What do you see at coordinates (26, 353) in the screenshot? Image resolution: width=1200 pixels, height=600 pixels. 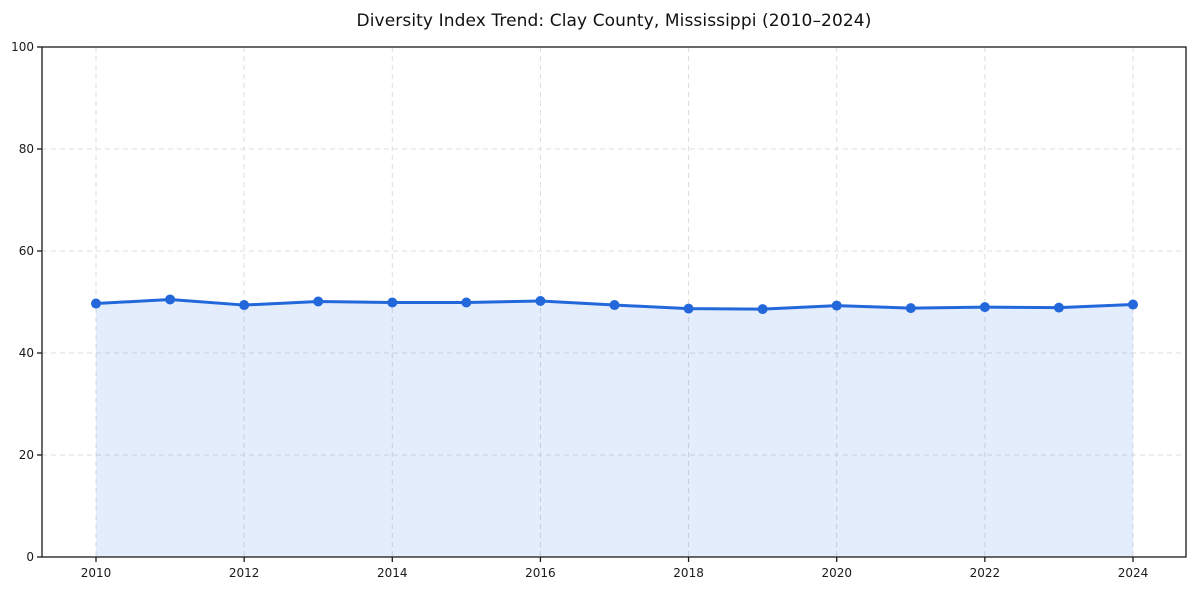 I see `y-tick-label: 40` at bounding box center [26, 353].